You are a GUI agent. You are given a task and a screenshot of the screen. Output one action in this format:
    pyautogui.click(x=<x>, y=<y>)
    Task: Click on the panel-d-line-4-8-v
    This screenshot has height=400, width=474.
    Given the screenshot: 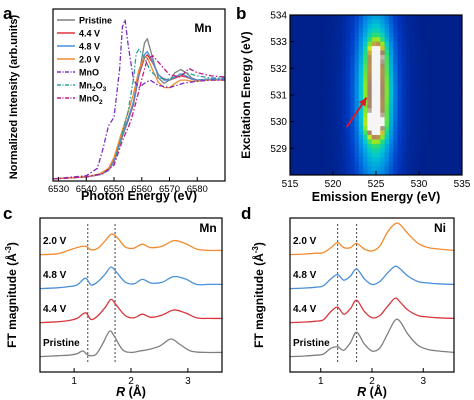 What is the action you would take?
    pyautogui.click(x=372, y=277)
    